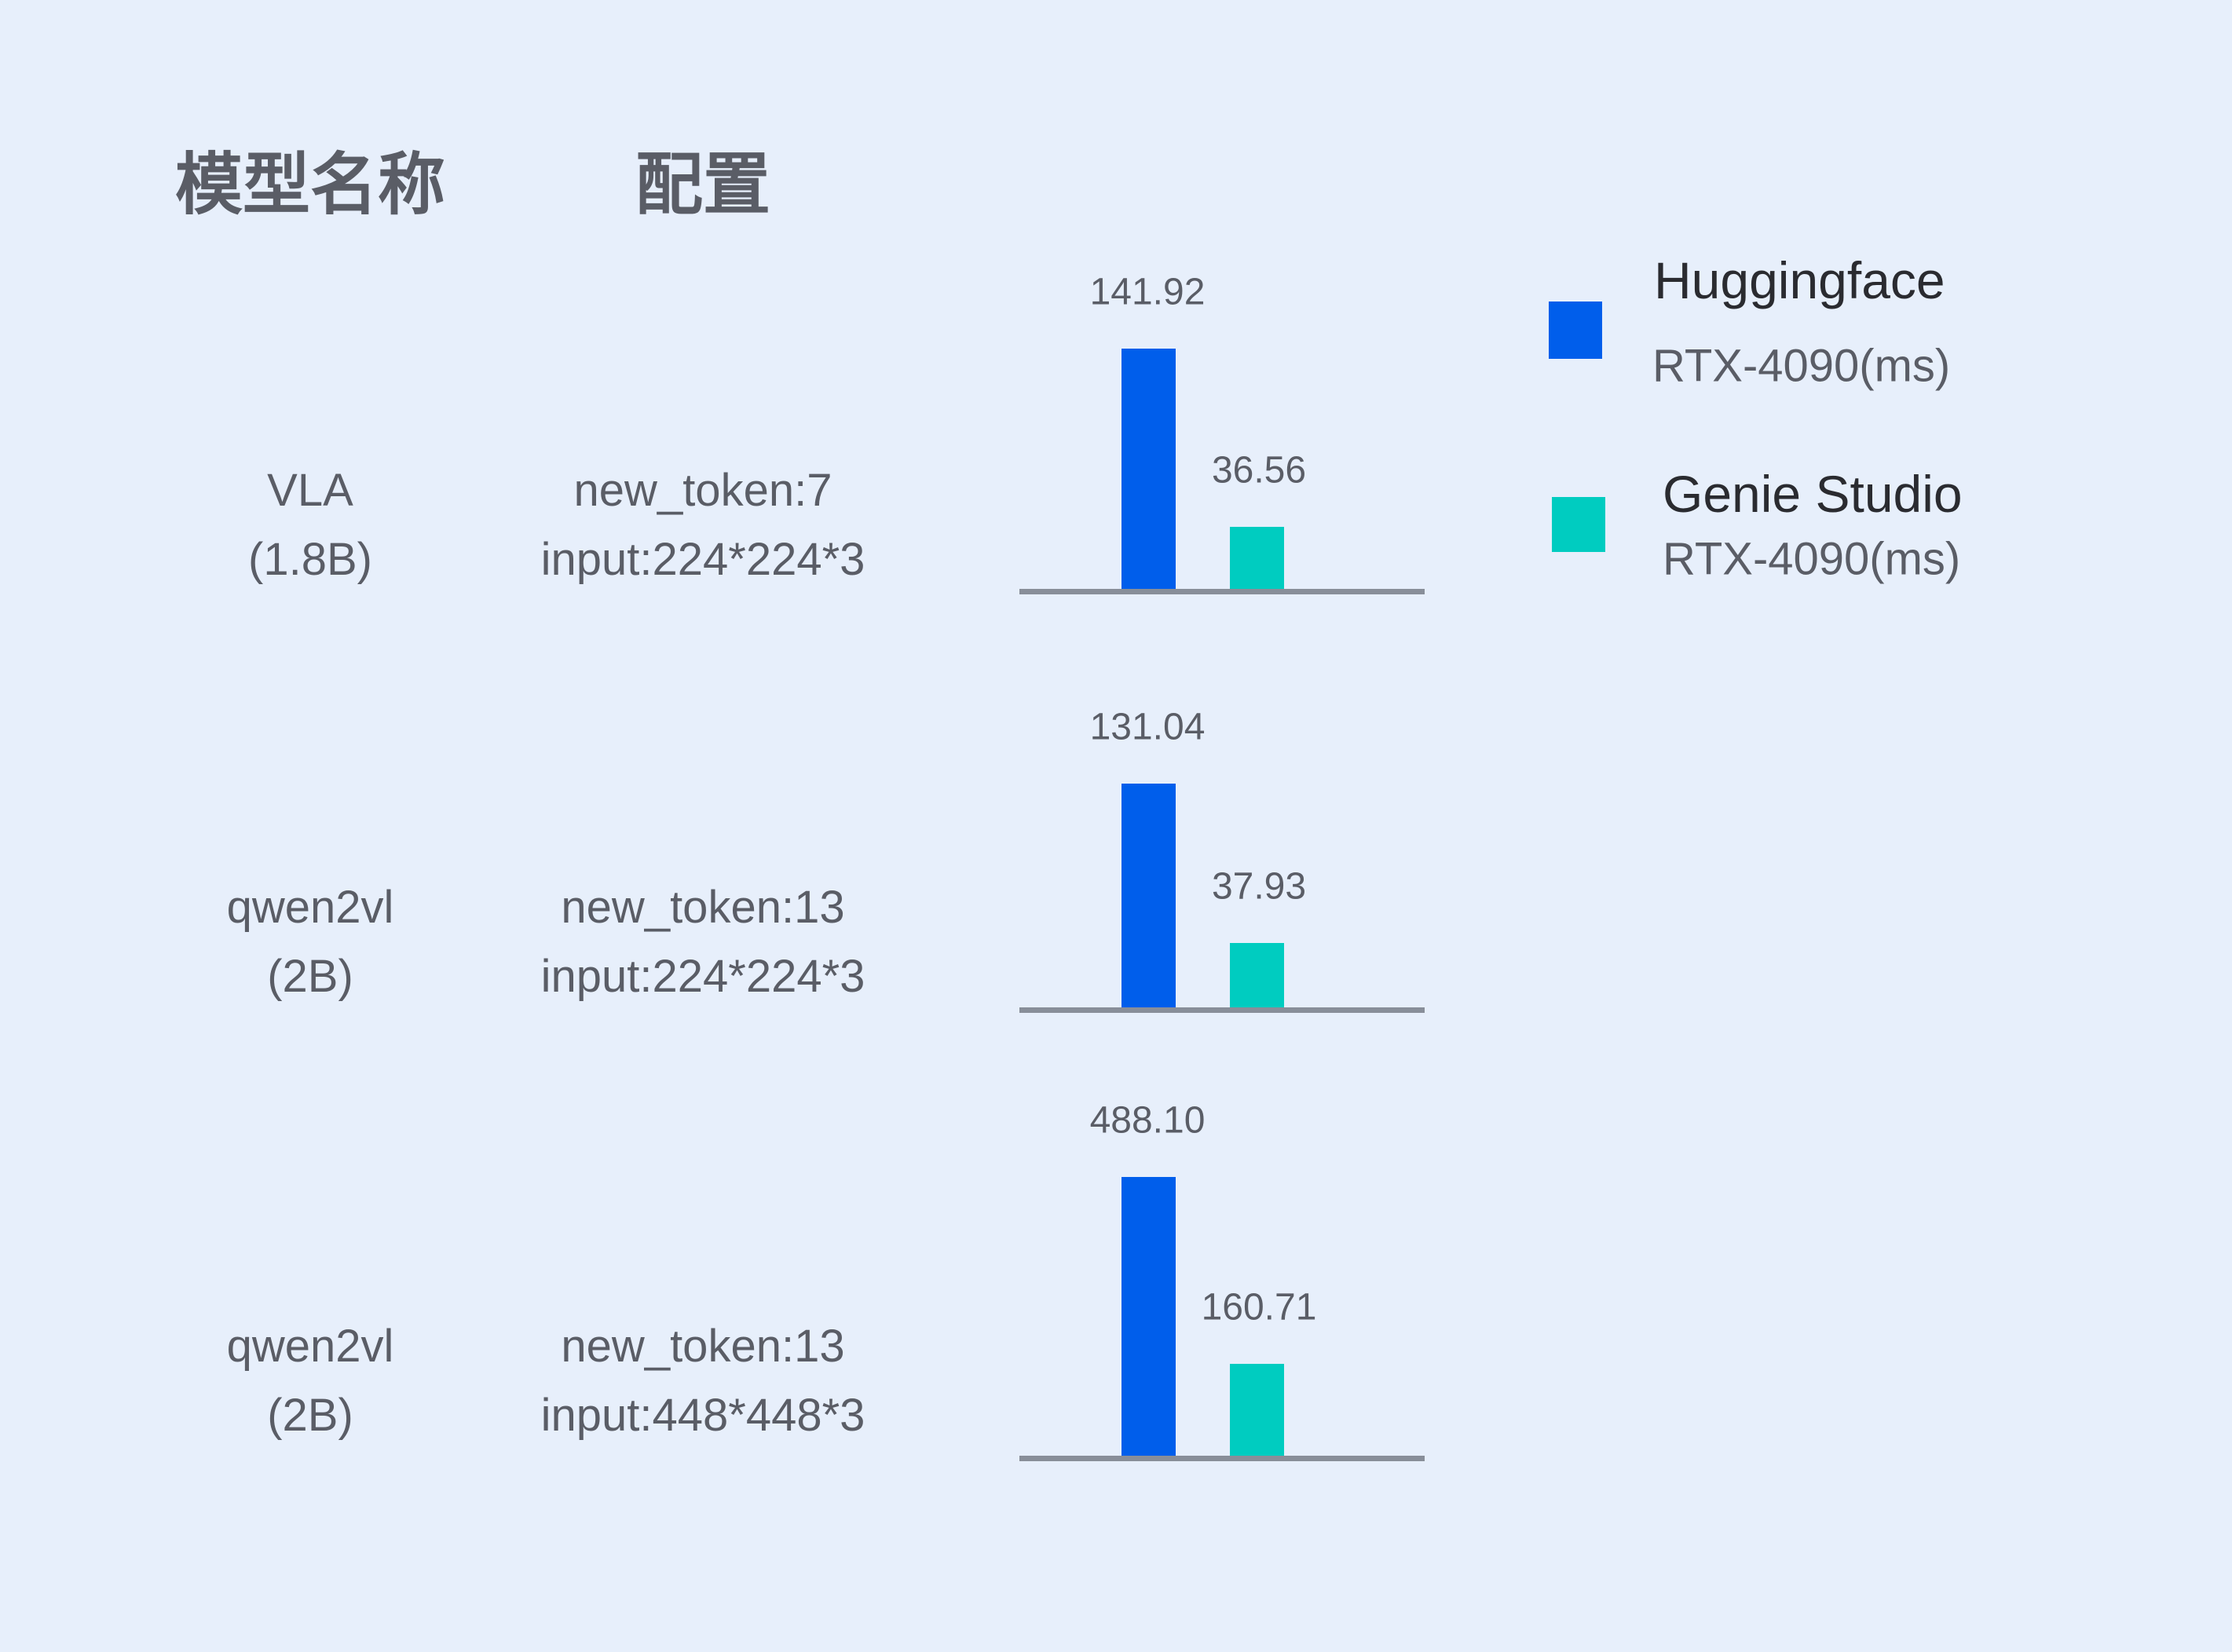  What do you see at coordinates (1813, 494) in the screenshot?
I see `legend-label-genie-studio: Genie Studio` at bounding box center [1813, 494].